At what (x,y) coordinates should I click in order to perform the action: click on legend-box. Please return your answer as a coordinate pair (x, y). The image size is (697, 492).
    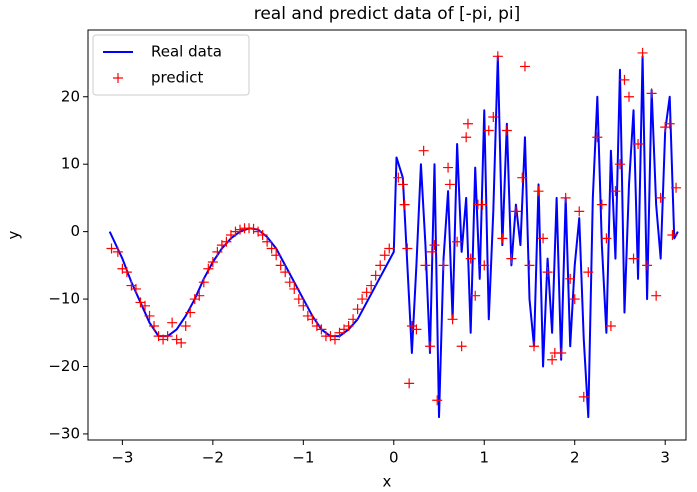
    Looking at the image, I should click on (171, 65).